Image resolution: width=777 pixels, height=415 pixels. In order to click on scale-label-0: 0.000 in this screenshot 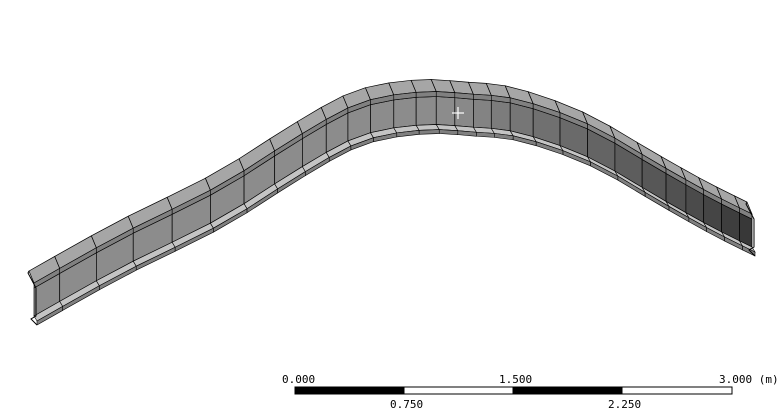, I will do `click(299, 379)`.